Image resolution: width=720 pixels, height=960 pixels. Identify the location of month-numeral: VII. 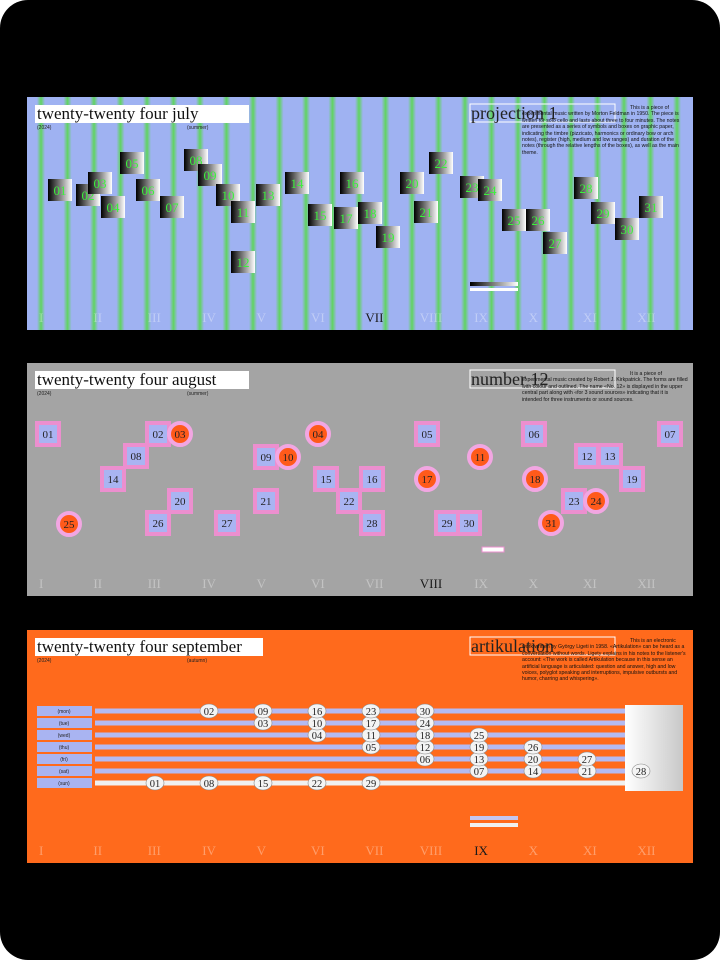
(374, 317).